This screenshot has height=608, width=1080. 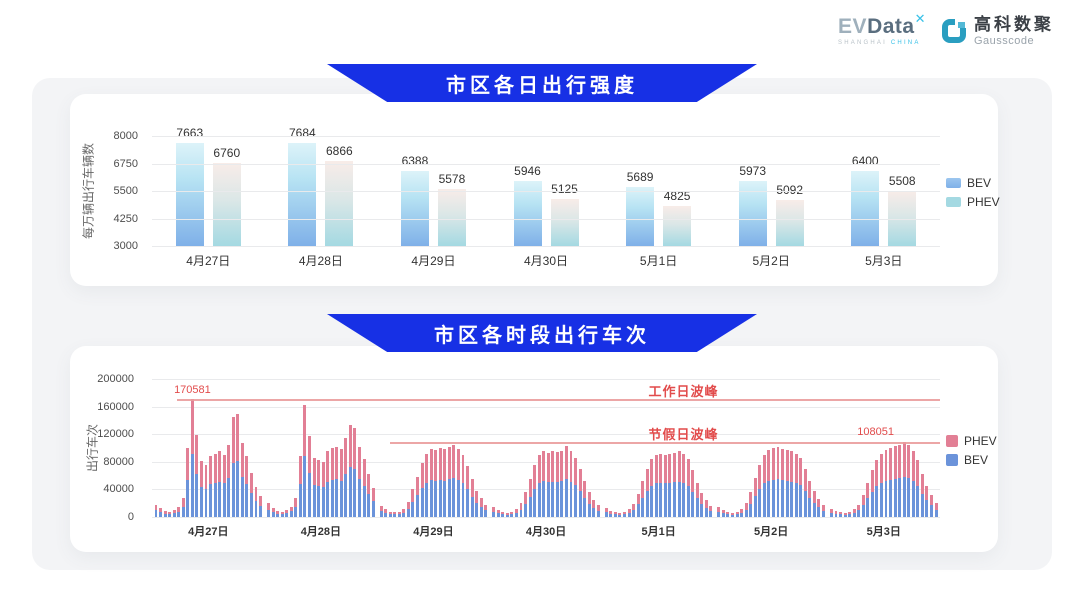 I want to click on bev-bar-slot: 6400, so click(x=865, y=191).